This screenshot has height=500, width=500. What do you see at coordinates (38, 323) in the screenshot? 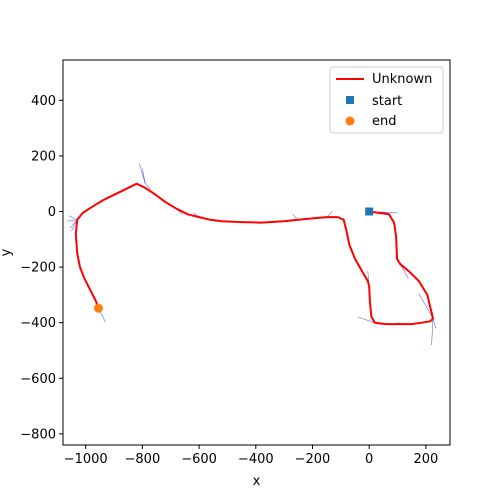
I see `y-tick-label: −400` at bounding box center [38, 323].